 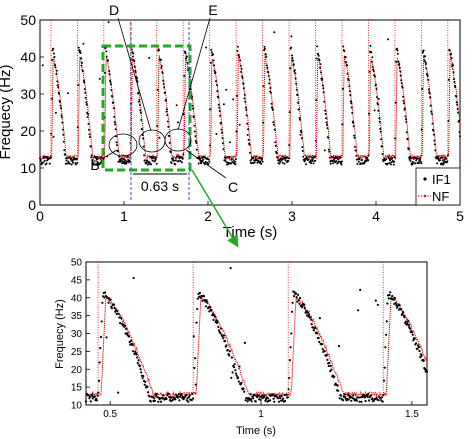 I want to click on bottom-x-axis-label: Time (s), so click(x=256, y=431).